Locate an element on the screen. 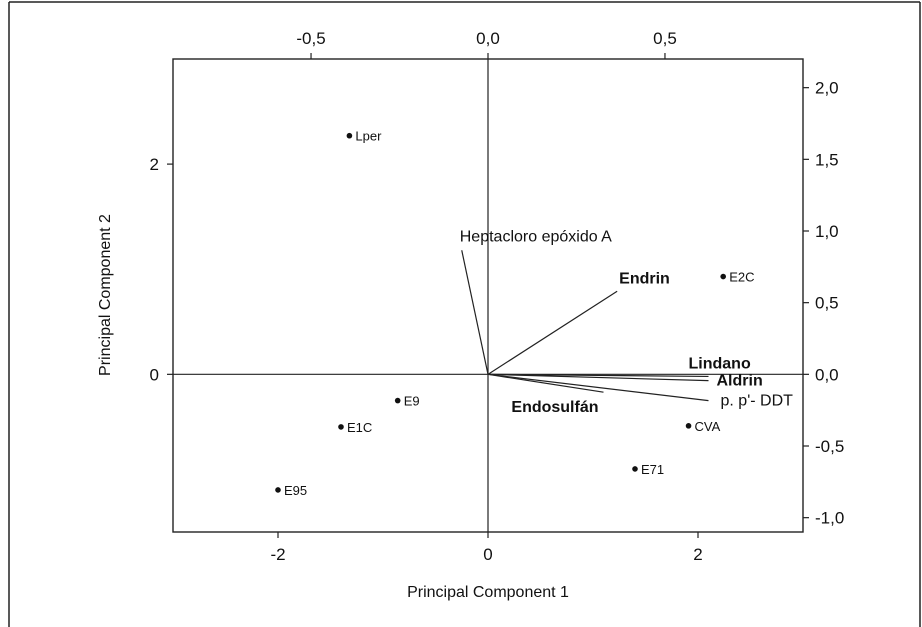 The width and height of the screenshot is (922, 627). top-tick-label: 0,5 is located at coordinates (665, 38).